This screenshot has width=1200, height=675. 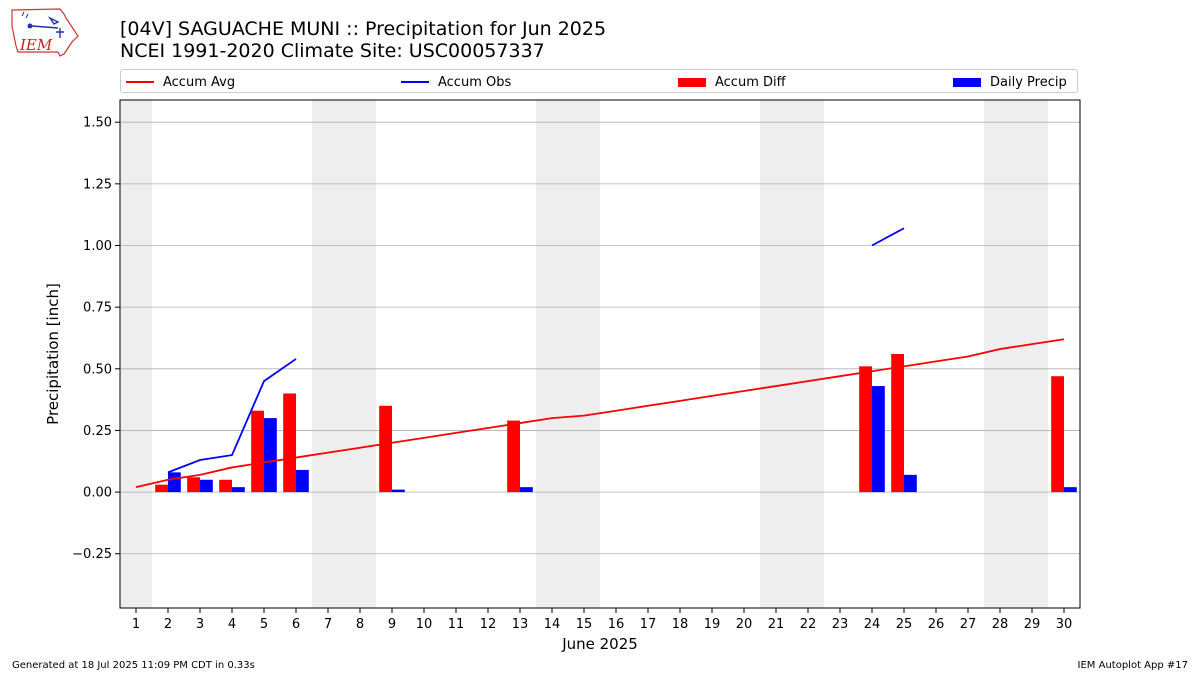 What do you see at coordinates (424, 624) in the screenshot?
I see `x-tick-label-10: 10` at bounding box center [424, 624].